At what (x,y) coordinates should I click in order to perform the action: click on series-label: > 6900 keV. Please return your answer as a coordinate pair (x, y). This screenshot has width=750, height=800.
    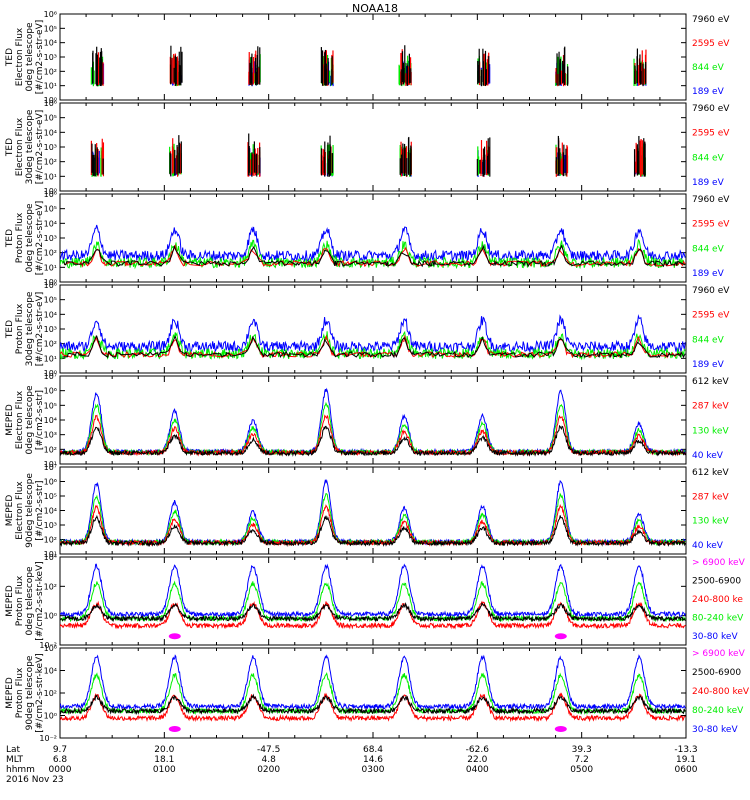
    Looking at the image, I should click on (719, 563).